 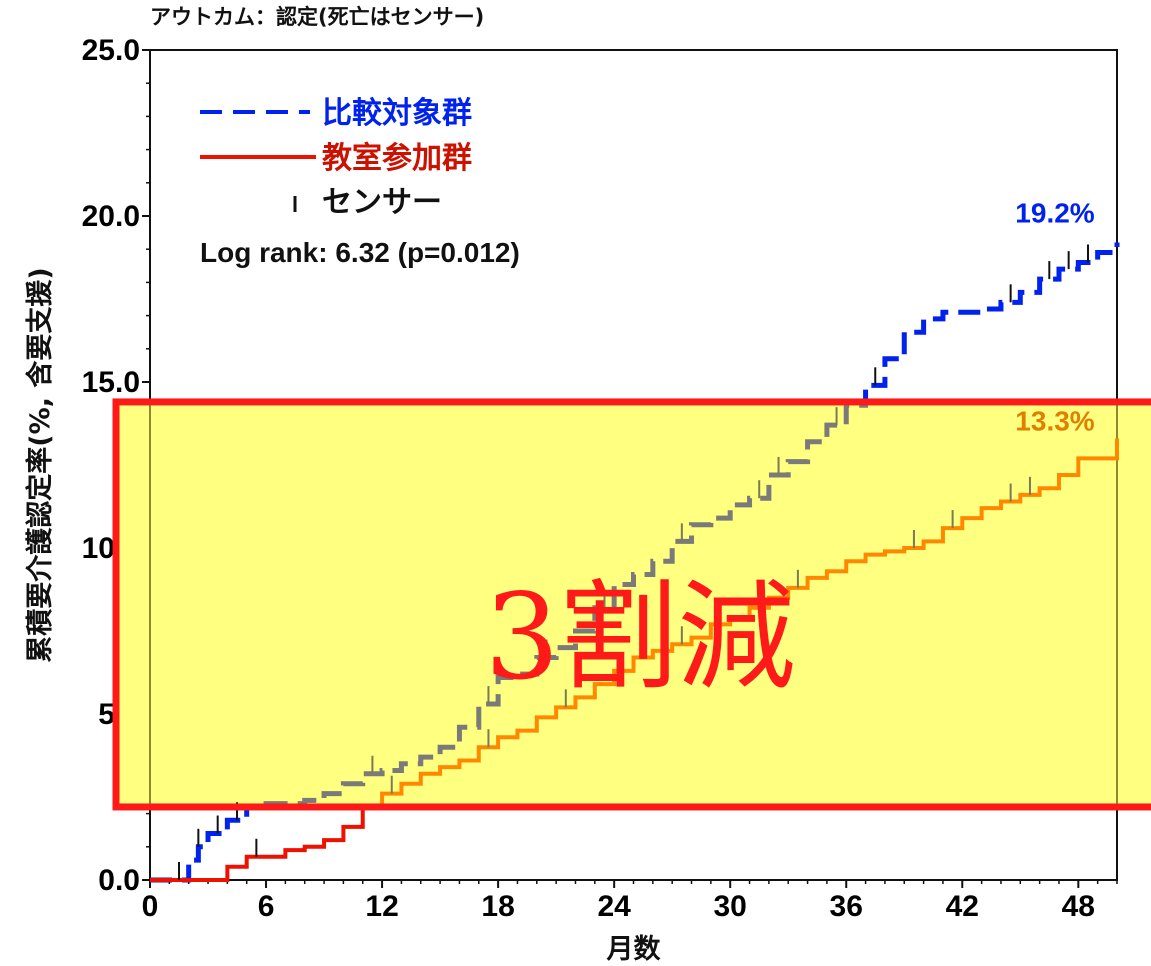 I want to click on x-tick-label: 30, so click(x=730, y=906).